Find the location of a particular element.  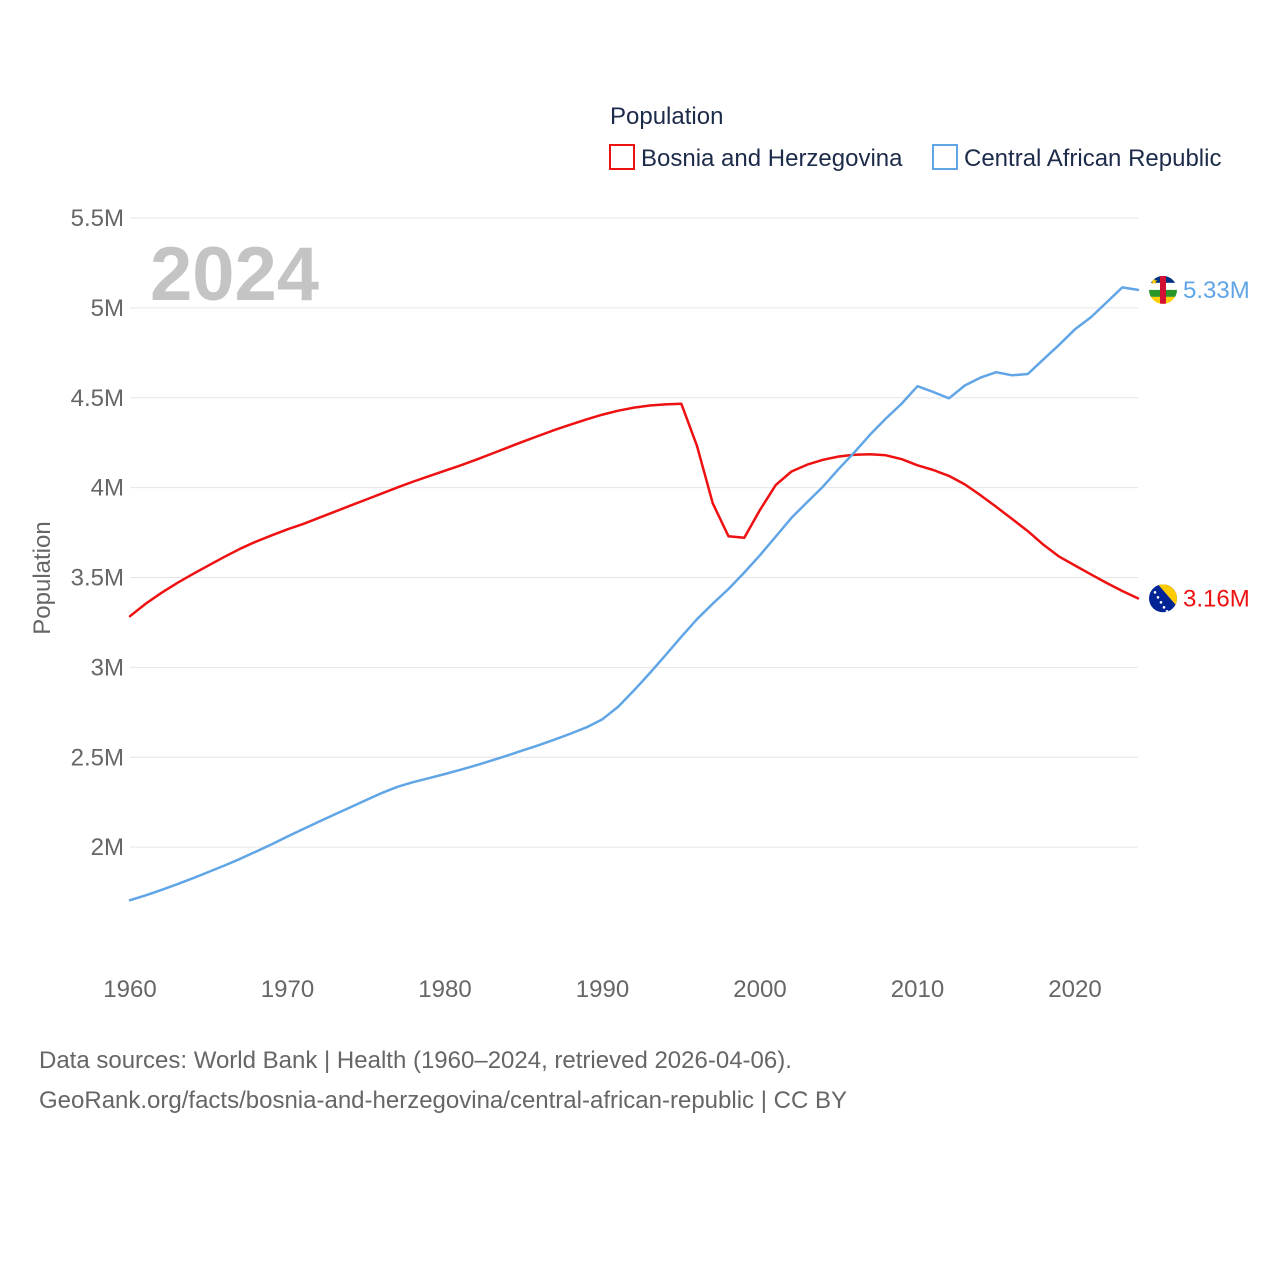

x-tick-label: 1980 is located at coordinates (444, 989).